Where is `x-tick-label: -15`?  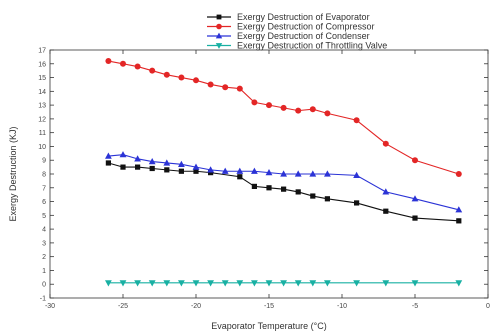 x-tick-label: -15 is located at coordinates (269, 306).